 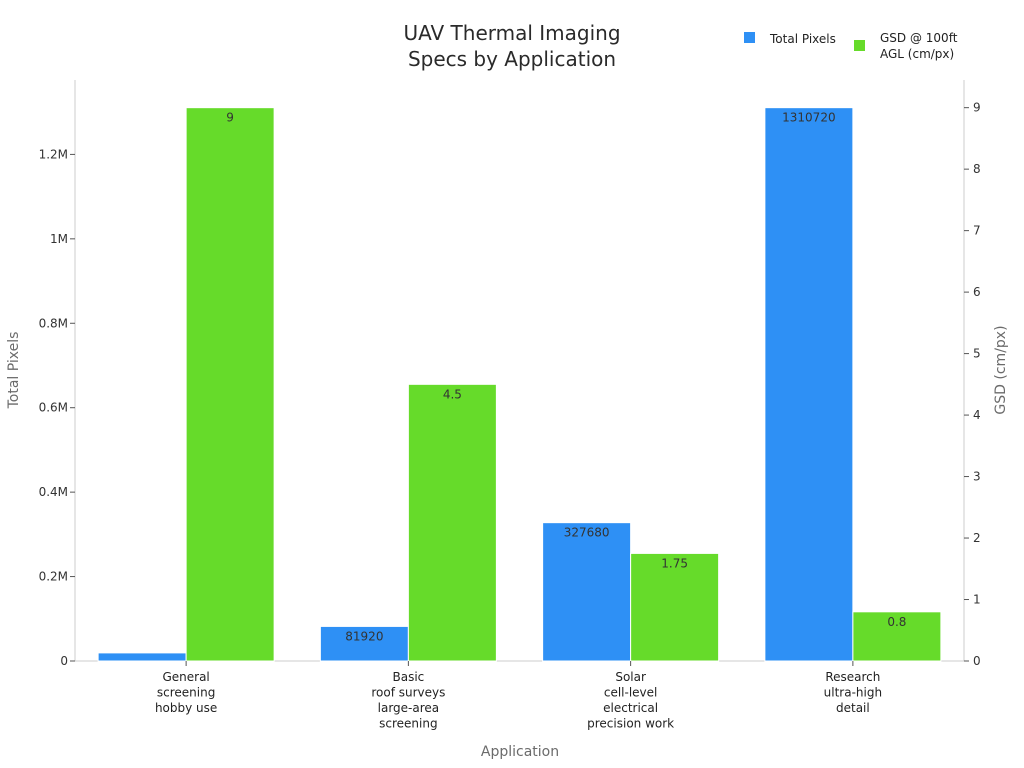 I want to click on chart-title-line-2: Specs by Application, so click(x=512, y=59).